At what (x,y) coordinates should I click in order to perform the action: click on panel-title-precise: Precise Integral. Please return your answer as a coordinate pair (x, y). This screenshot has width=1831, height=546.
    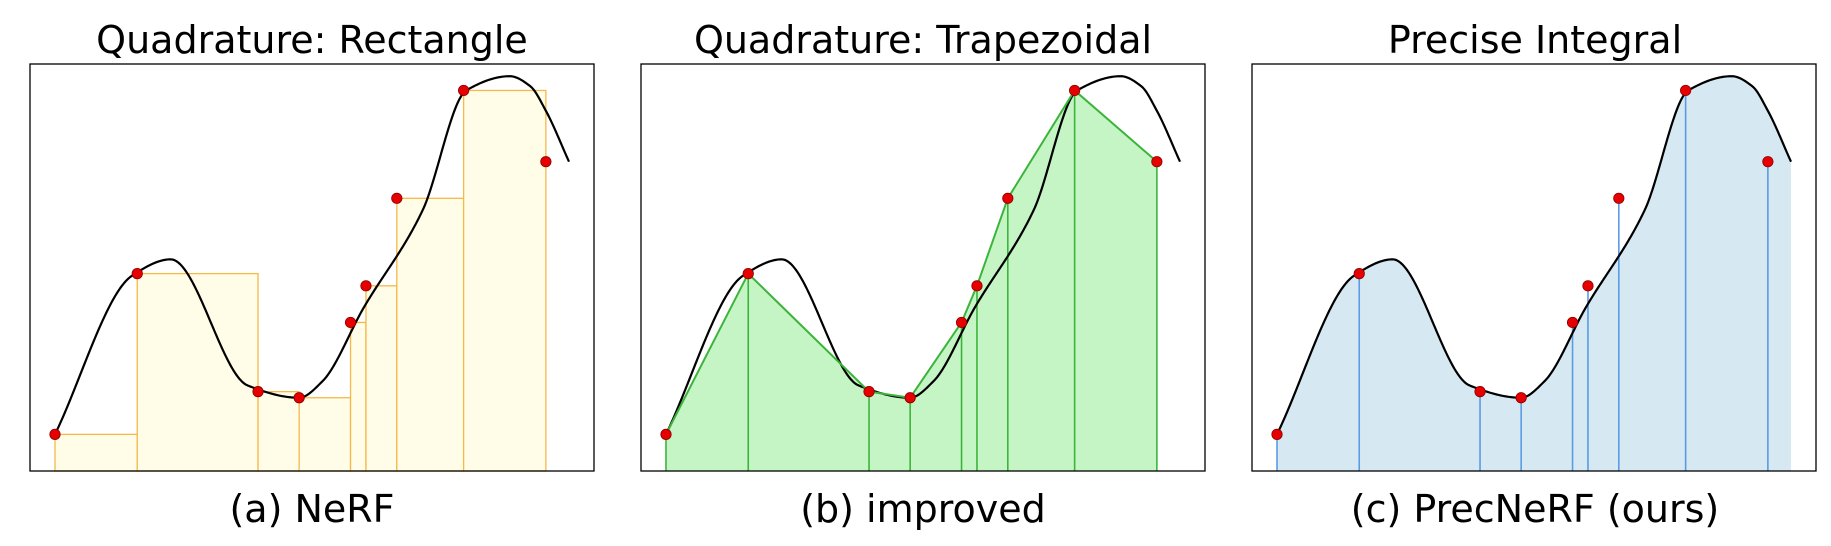
    Looking at the image, I should click on (1535, 40).